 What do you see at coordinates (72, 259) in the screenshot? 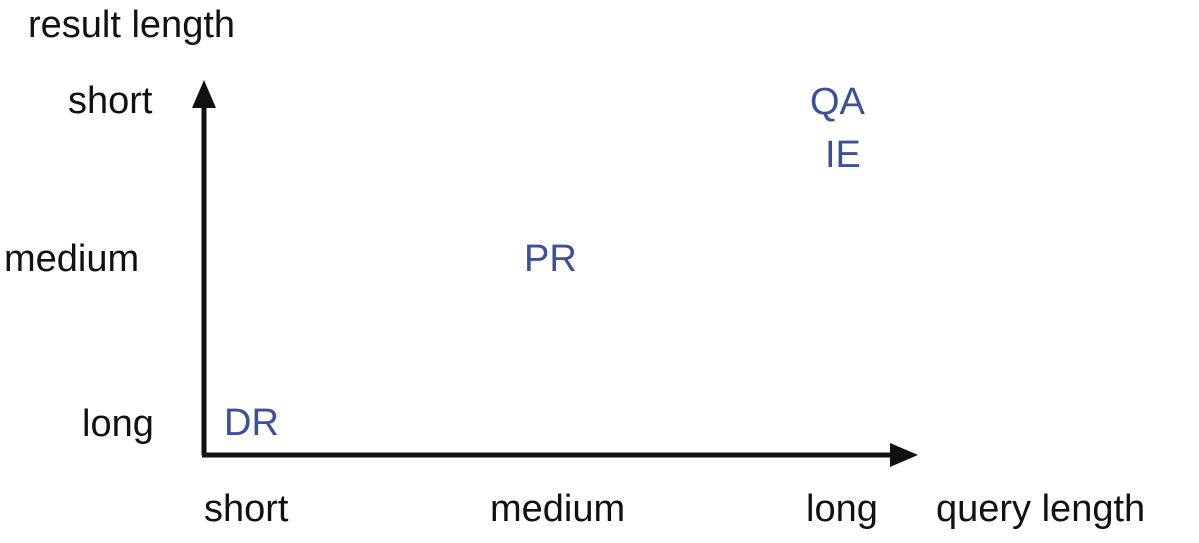
I see `y-tick-medium: medium` at bounding box center [72, 259].